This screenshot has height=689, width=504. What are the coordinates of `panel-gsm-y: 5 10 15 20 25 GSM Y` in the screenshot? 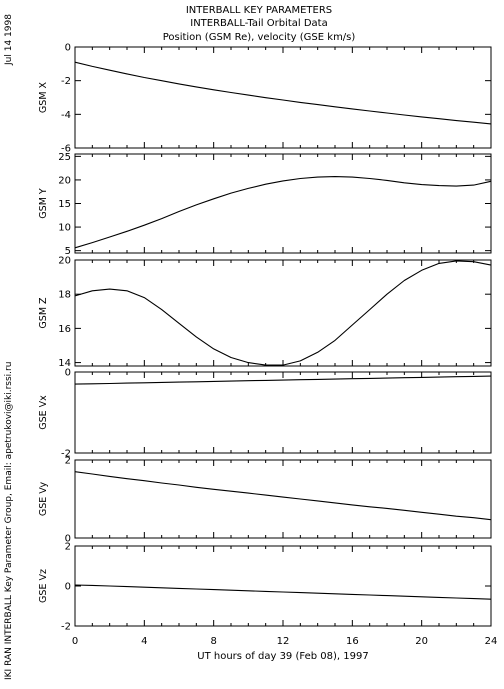 It's located at (265, 204).